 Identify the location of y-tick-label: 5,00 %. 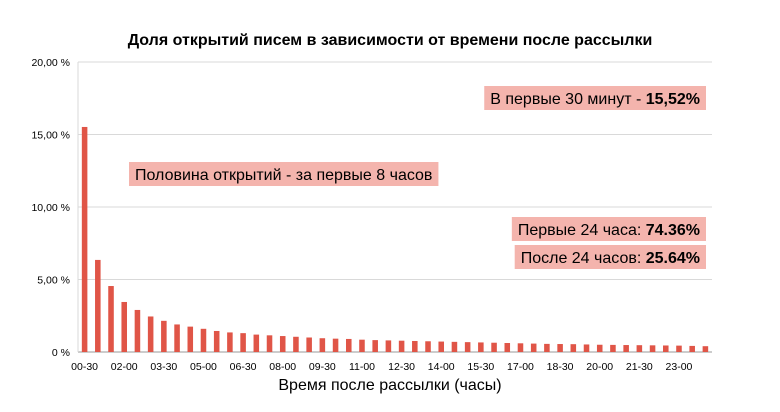
(53, 281).